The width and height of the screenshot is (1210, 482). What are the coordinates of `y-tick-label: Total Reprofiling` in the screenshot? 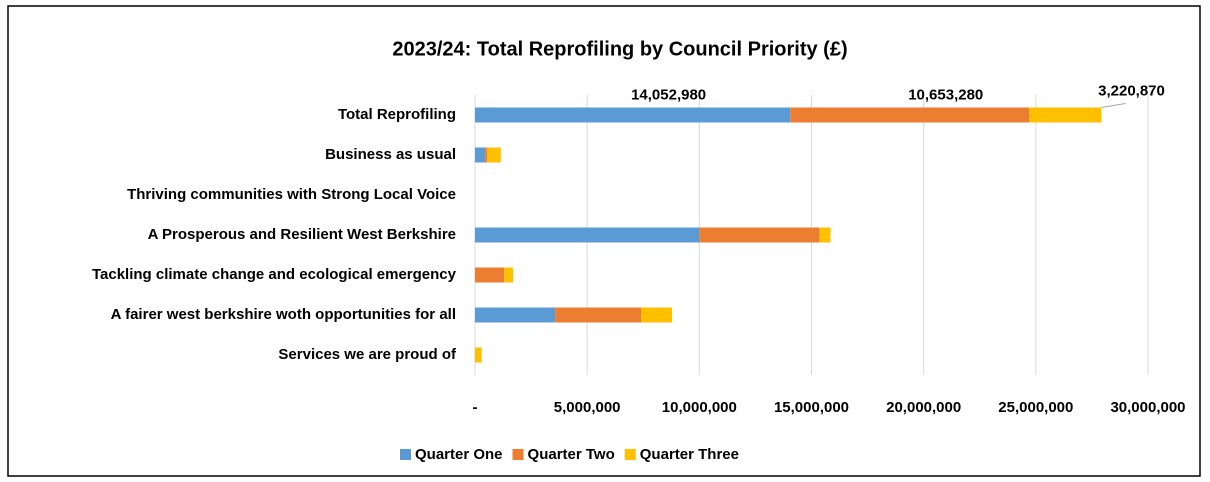 It's located at (397, 114).